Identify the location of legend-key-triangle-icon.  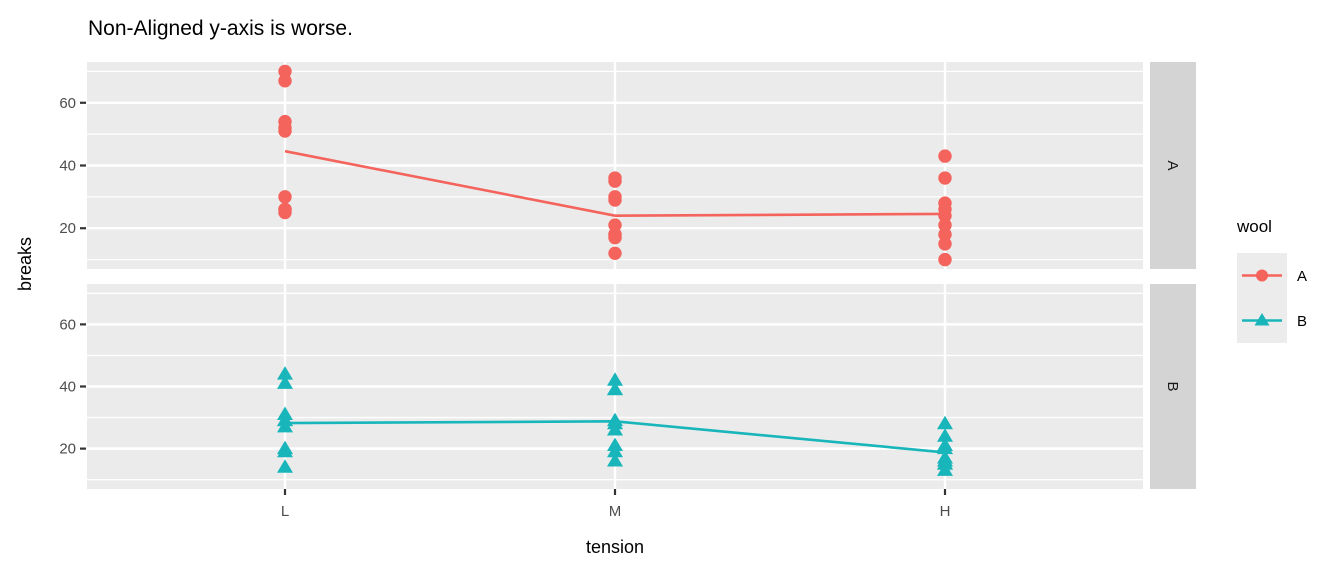
(1262, 319).